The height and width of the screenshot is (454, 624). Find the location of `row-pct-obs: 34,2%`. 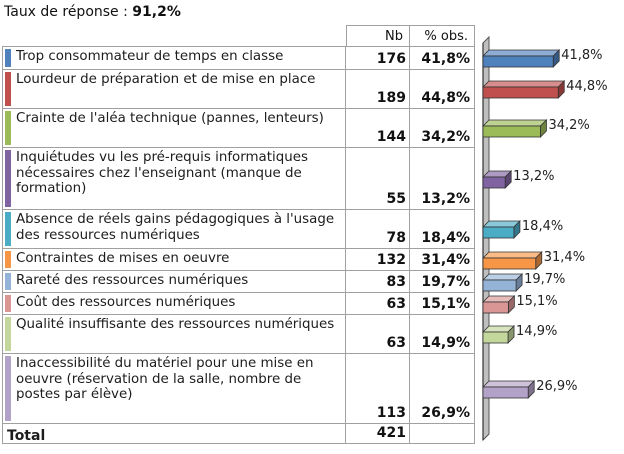

row-pct-obs: 34,2% is located at coordinates (442, 128).